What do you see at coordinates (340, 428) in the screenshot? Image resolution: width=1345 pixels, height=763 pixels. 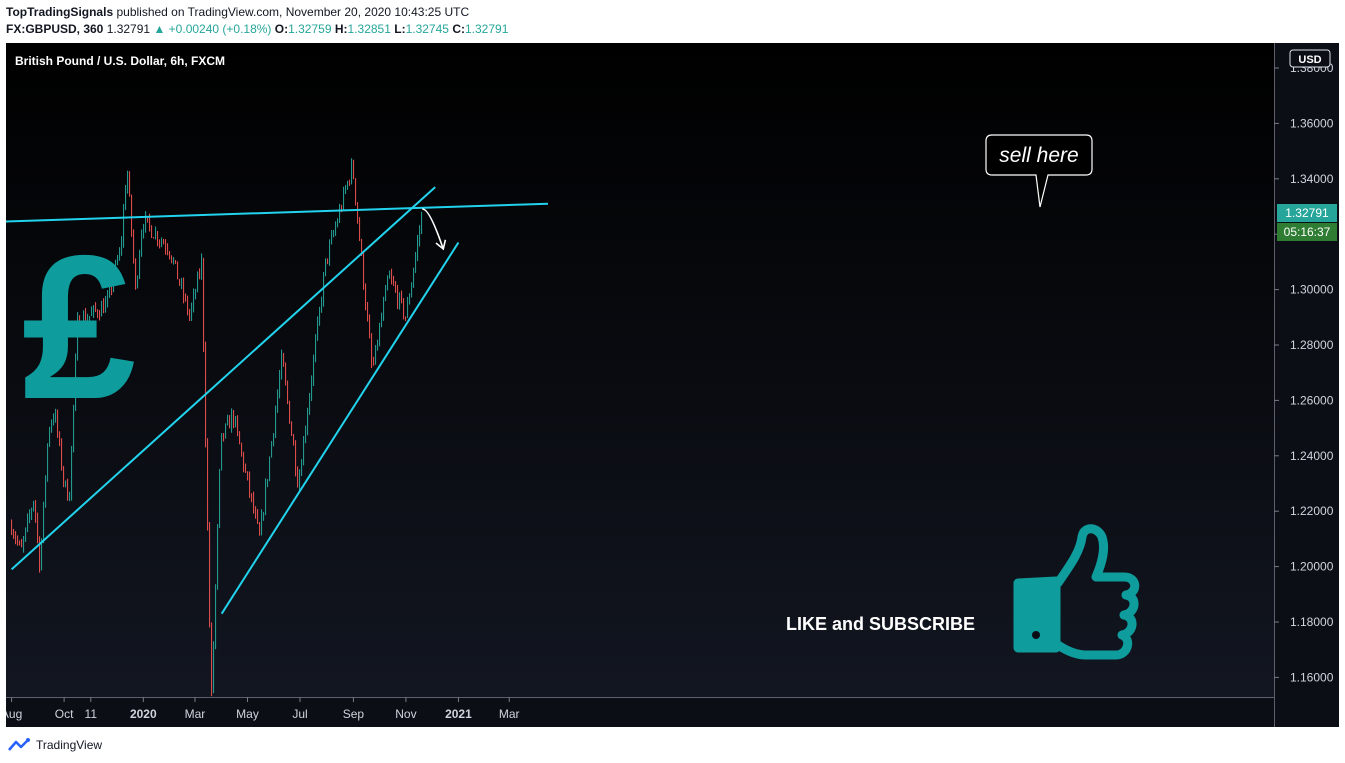 I see `trendline-lower-wedge` at bounding box center [340, 428].